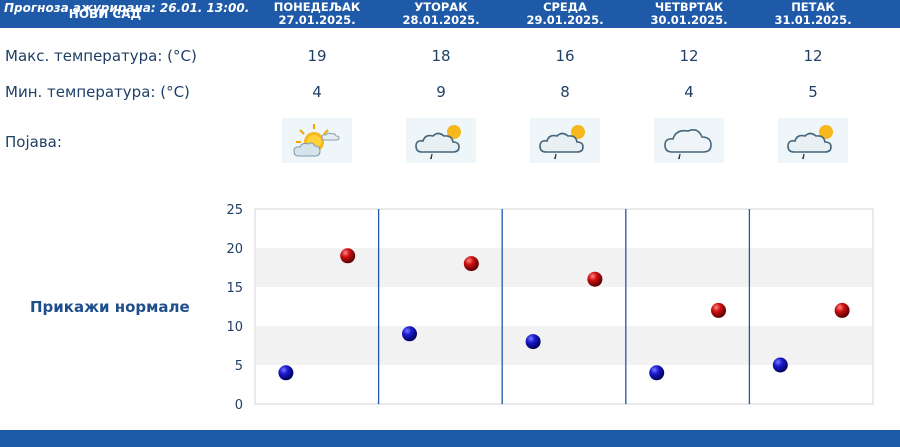 The height and width of the screenshot is (447, 900). I want to click on y-tick-label: 15, so click(234, 288).